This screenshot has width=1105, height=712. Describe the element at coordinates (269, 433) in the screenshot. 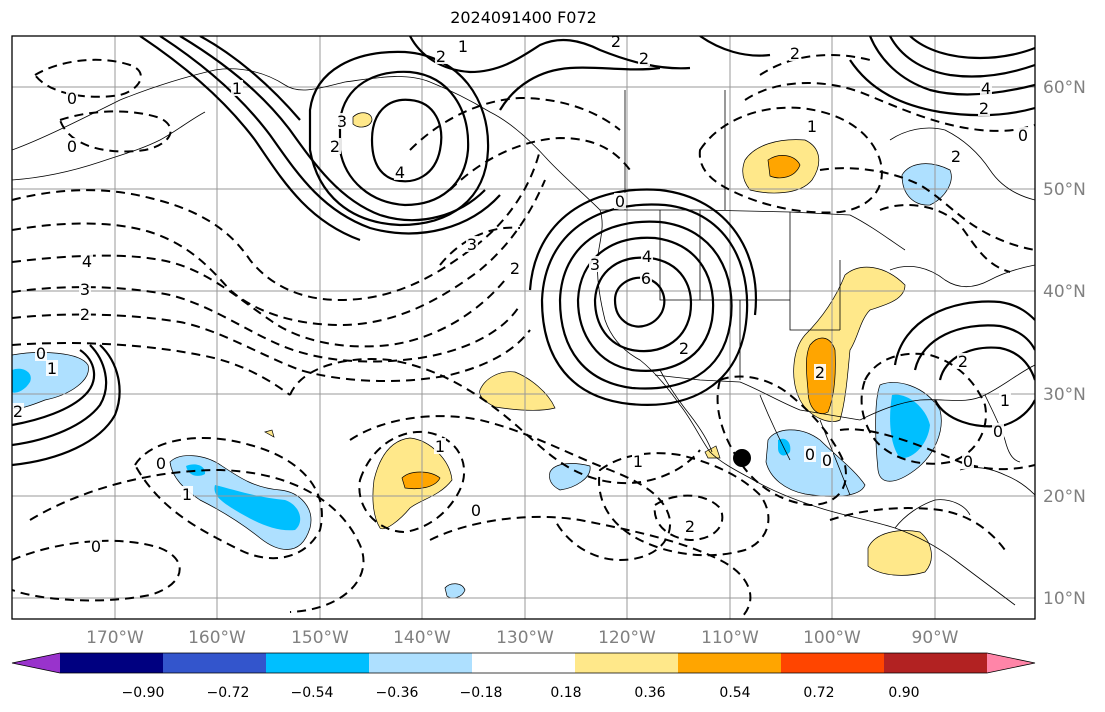

I see `shade-yellow-tiny` at that location.